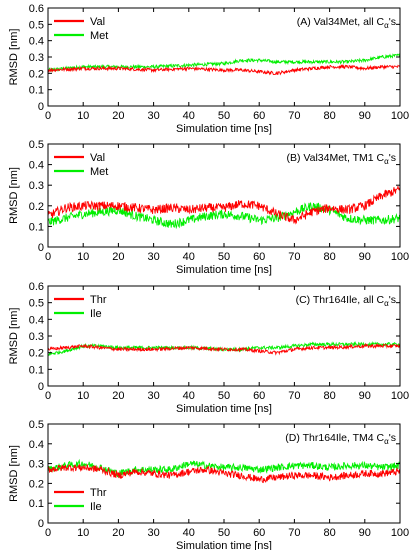 Image resolution: width=412 pixels, height=550 pixels. I want to click on series-ile, so click(224, 468).